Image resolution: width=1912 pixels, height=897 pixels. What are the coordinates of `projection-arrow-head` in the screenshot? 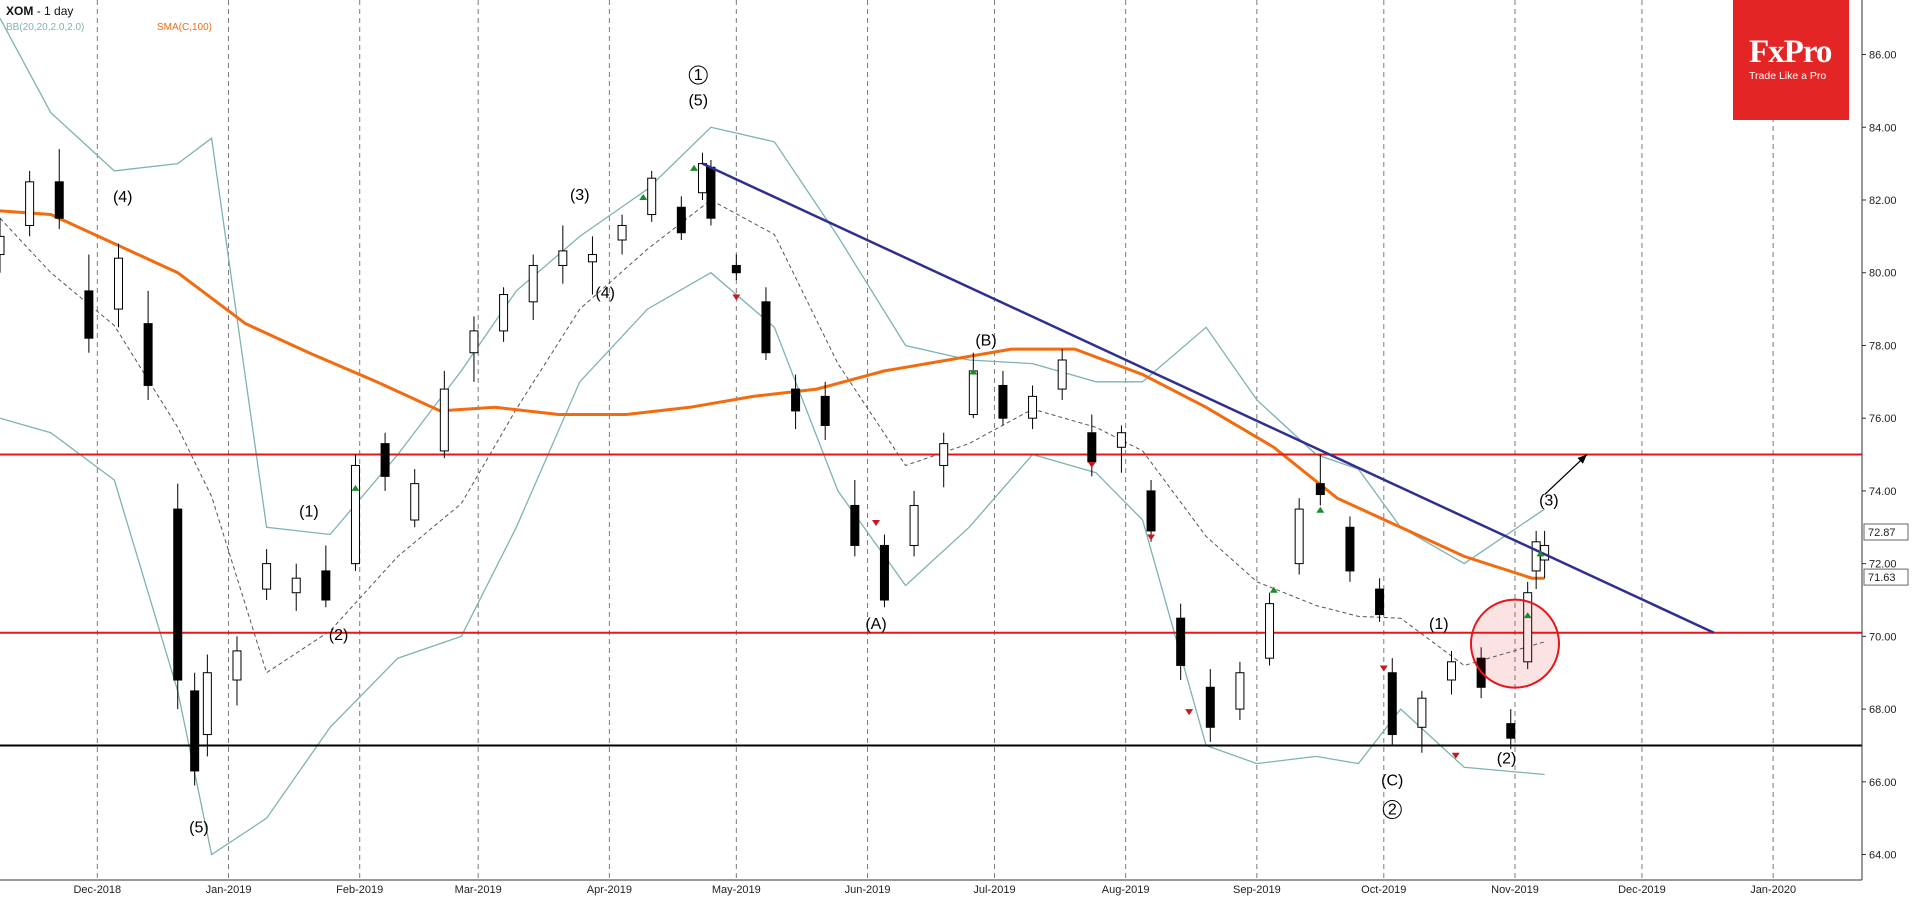 It's located at (1582, 459).